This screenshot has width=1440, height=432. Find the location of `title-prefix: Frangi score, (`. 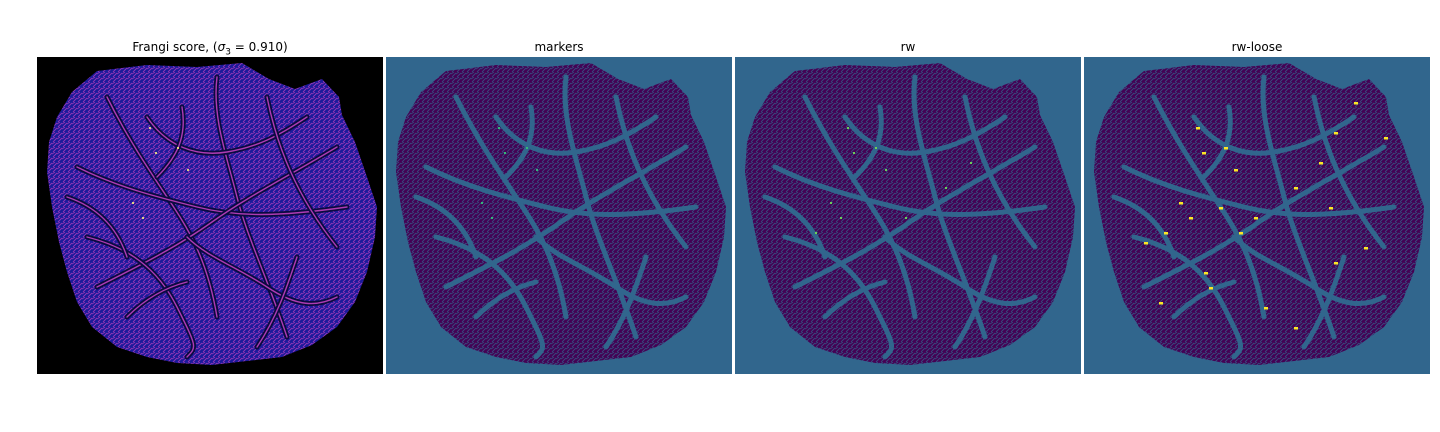

title-prefix: Frangi score, ( is located at coordinates (175, 47).